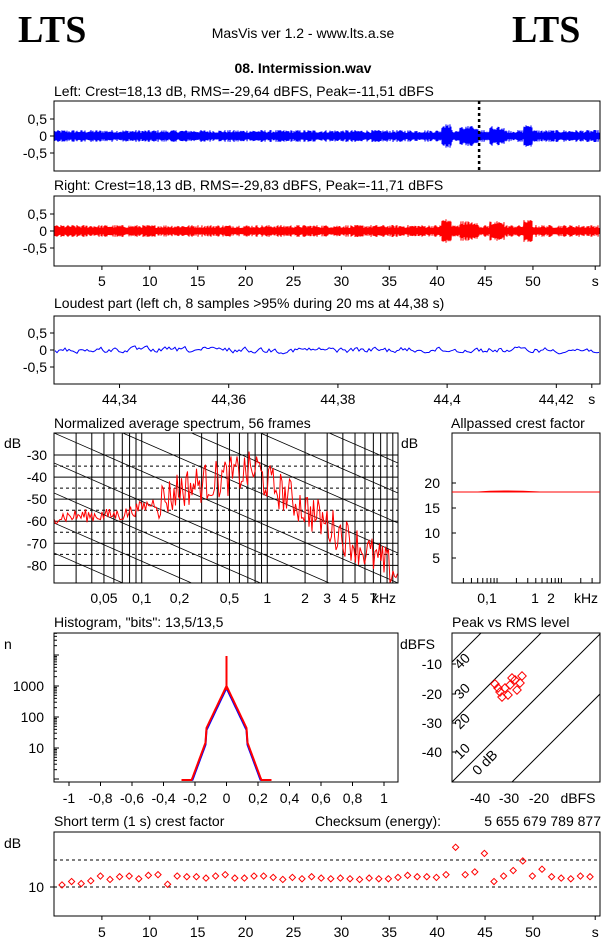  Describe the element at coordinates (591, 399) in the screenshot. I see `loudest-xtick-label: s` at that location.